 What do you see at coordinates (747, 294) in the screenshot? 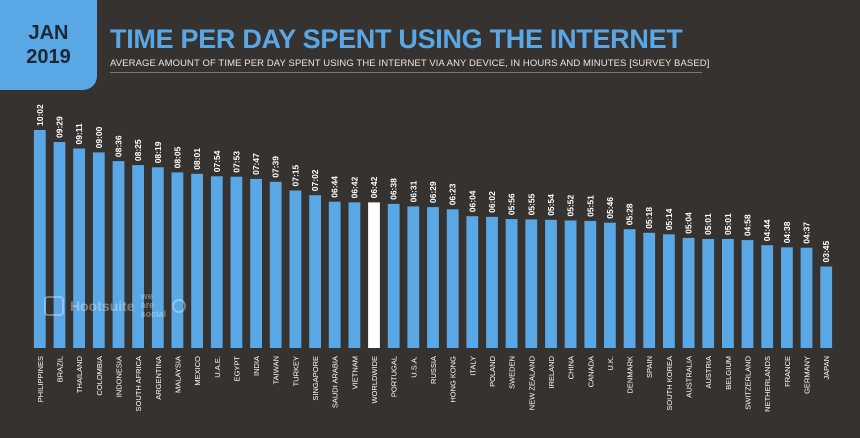
I see `bar-switzerland` at bounding box center [747, 294].